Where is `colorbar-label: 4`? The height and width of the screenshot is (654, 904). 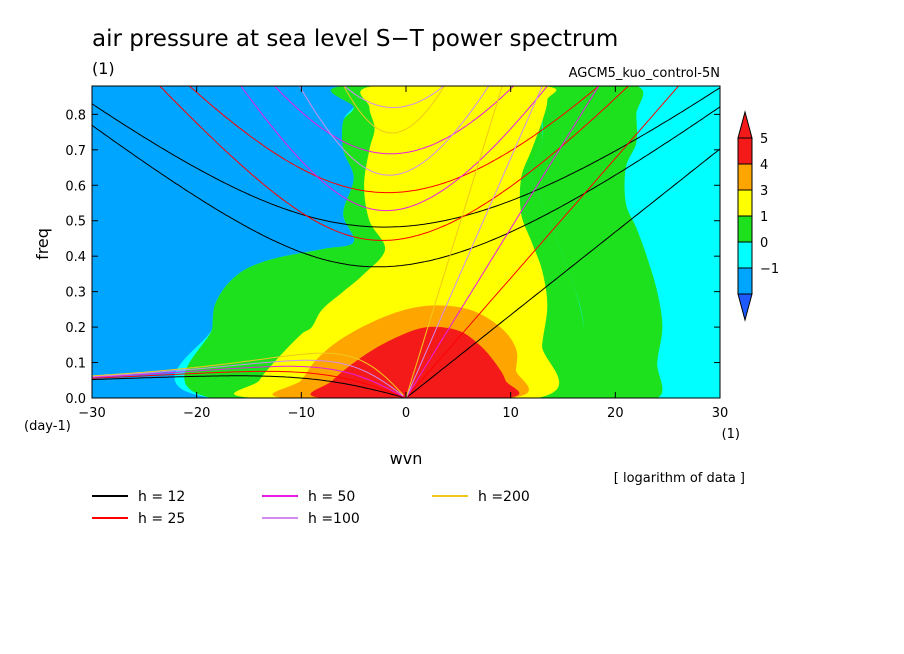
colorbar-label: 4 is located at coordinates (764, 165).